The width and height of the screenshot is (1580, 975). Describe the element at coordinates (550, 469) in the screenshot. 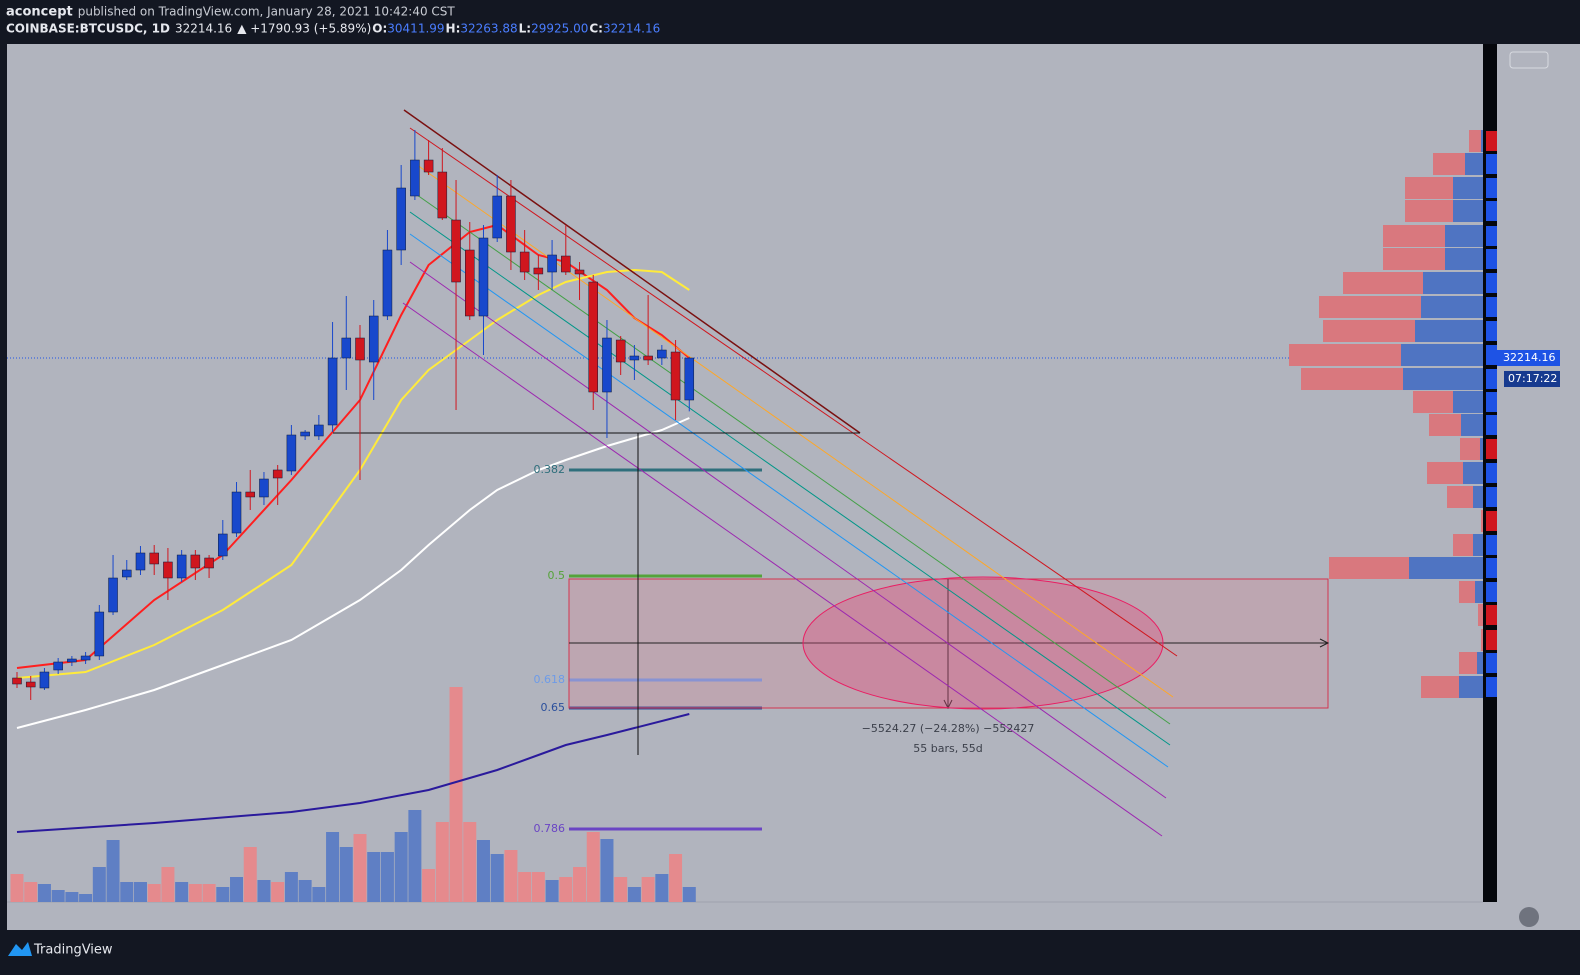

I see `fib-label: 0.382` at that location.